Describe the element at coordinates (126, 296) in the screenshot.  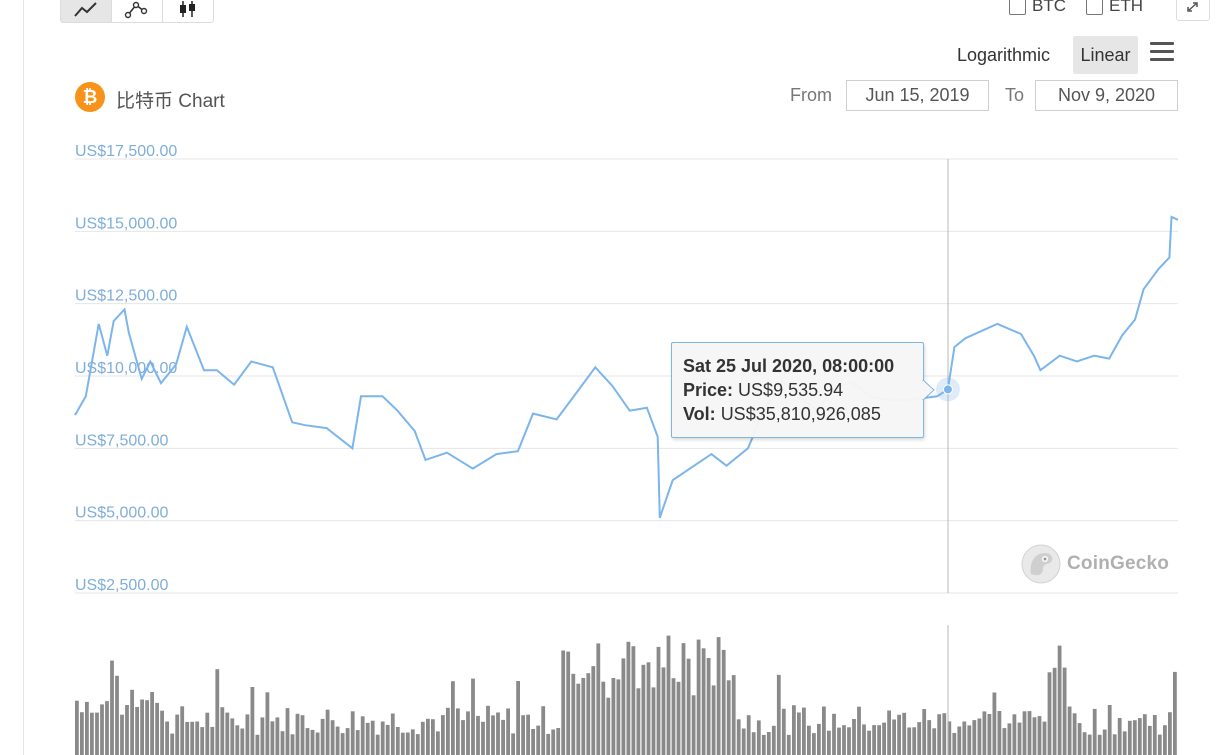
I see `y-tick-label: US$12,500.00` at that location.